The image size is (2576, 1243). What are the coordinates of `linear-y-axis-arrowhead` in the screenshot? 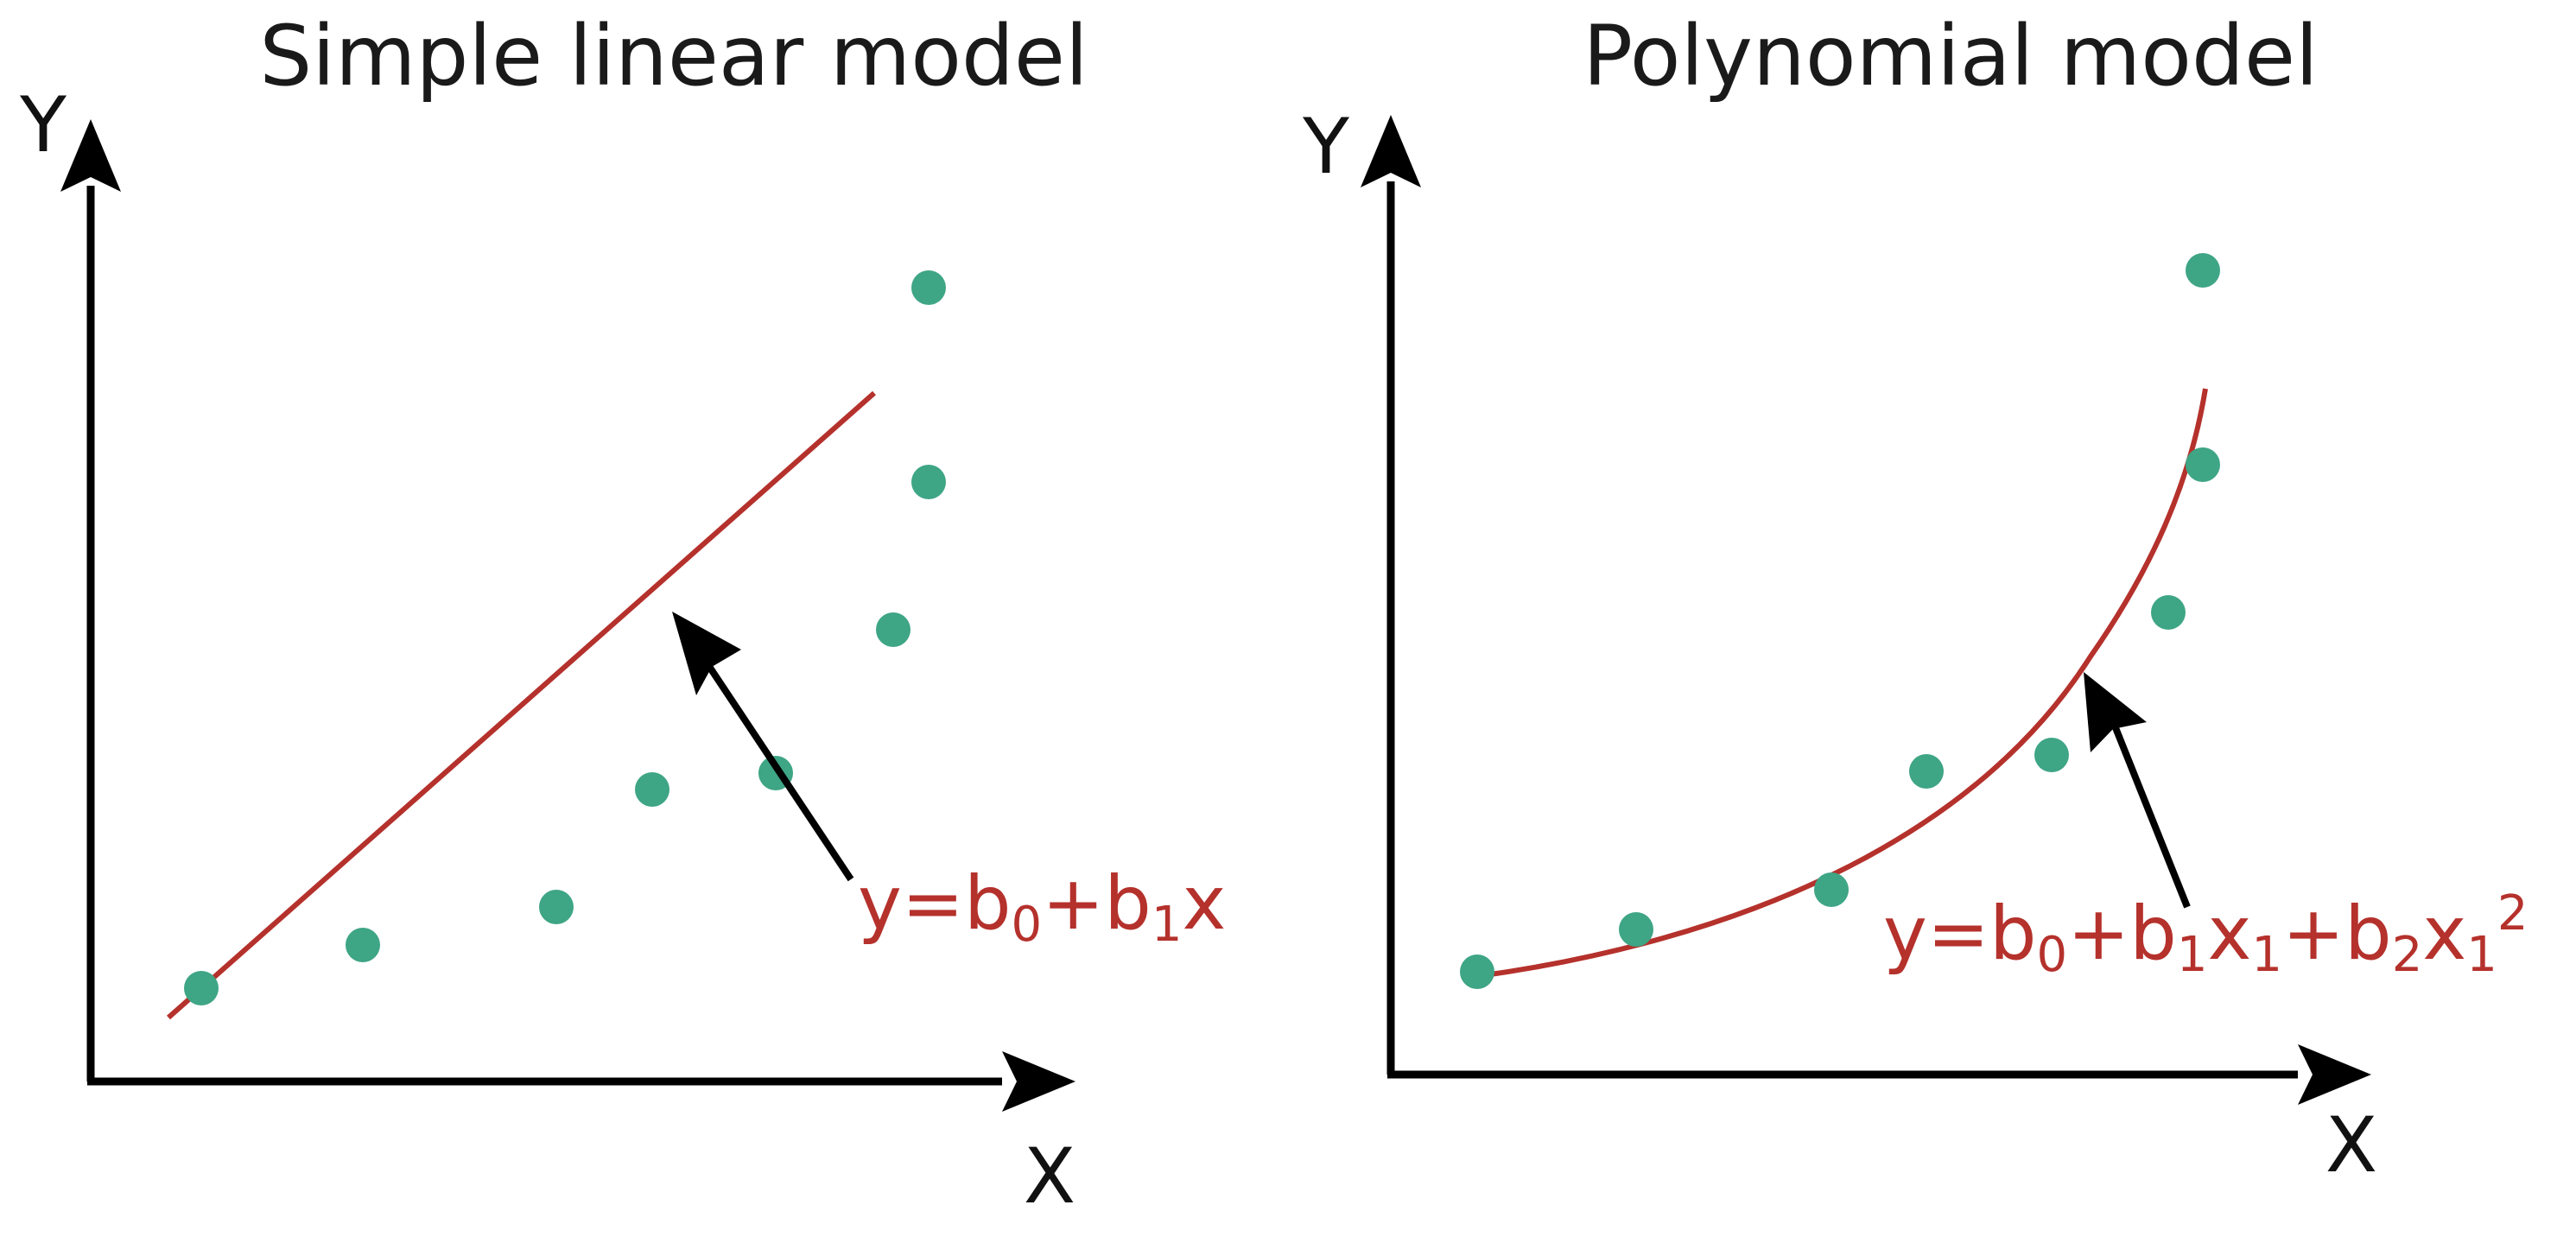 It's located at (90, 155).